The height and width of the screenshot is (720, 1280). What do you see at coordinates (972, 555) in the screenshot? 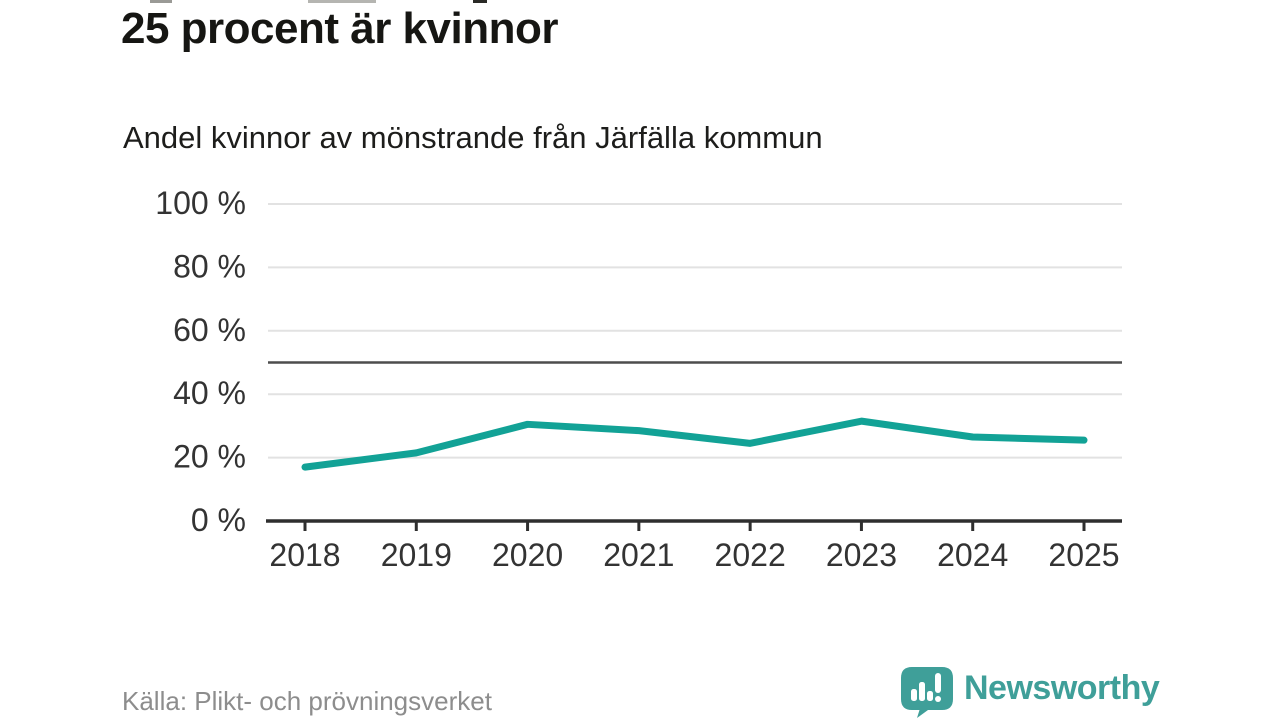
I see `x-axis-tick-label: 2024` at bounding box center [972, 555].